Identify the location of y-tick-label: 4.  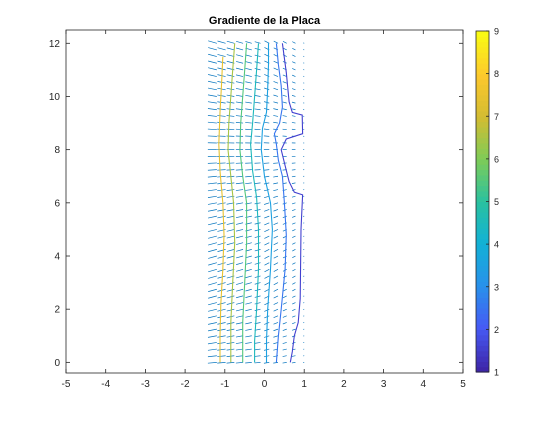
(57, 257).